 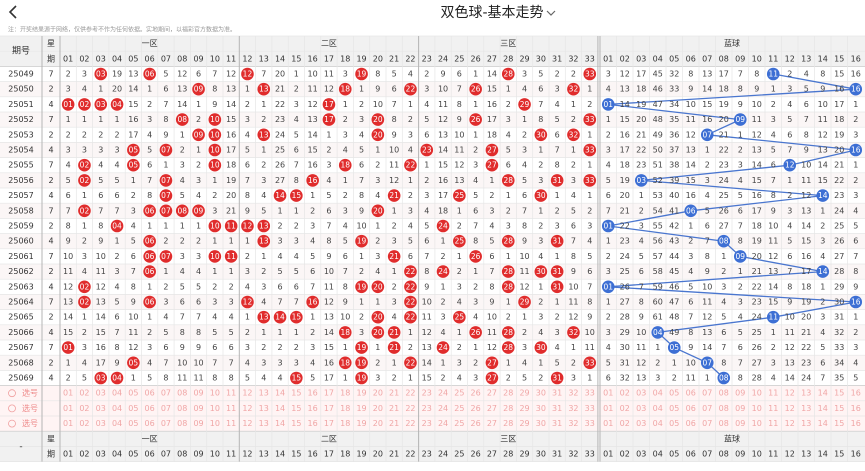 What do you see at coordinates (541, 423) in the screenshot?
I see `pick-number: 30` at bounding box center [541, 423].